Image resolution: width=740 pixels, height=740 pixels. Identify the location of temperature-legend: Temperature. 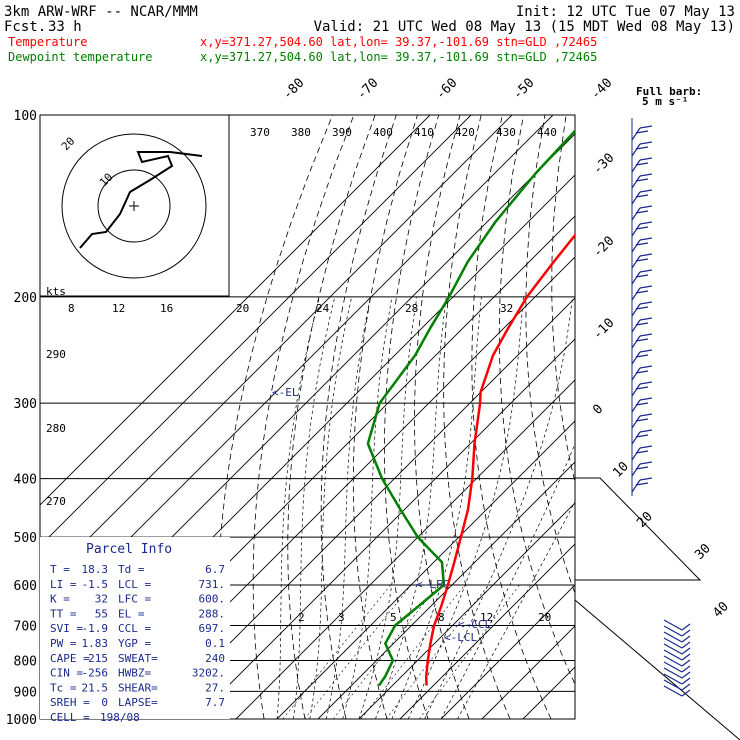
(47, 42).